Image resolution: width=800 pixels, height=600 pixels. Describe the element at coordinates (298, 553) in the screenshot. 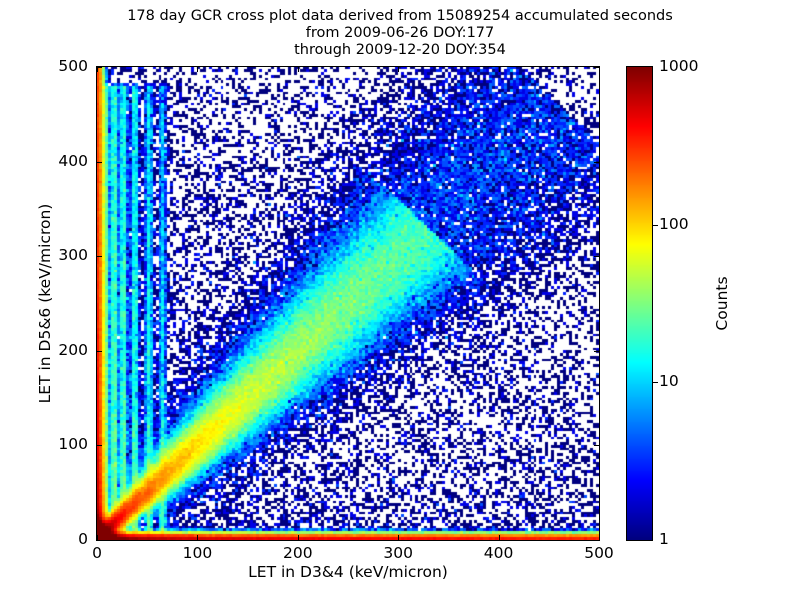

I see `x-tick-label: 200` at that location.